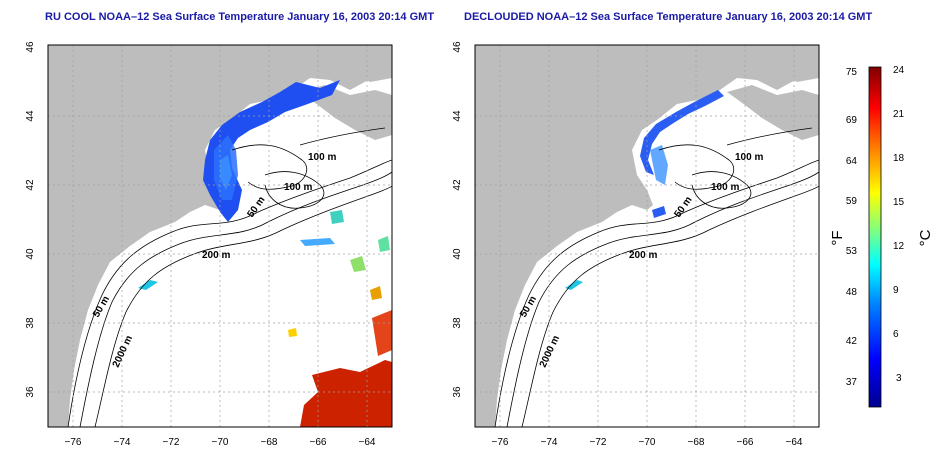 The height and width of the screenshot is (475, 950). Describe the element at coordinates (899, 378) in the screenshot. I see `svg-text: 3` at that location.